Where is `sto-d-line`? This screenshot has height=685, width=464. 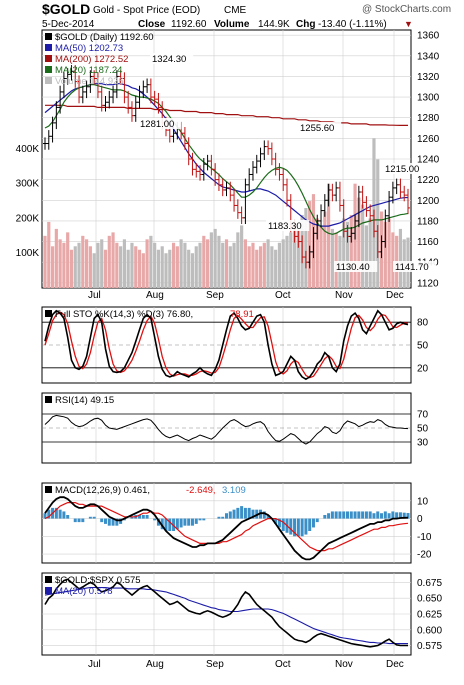
sto-d-line is located at coordinates (226, 345).